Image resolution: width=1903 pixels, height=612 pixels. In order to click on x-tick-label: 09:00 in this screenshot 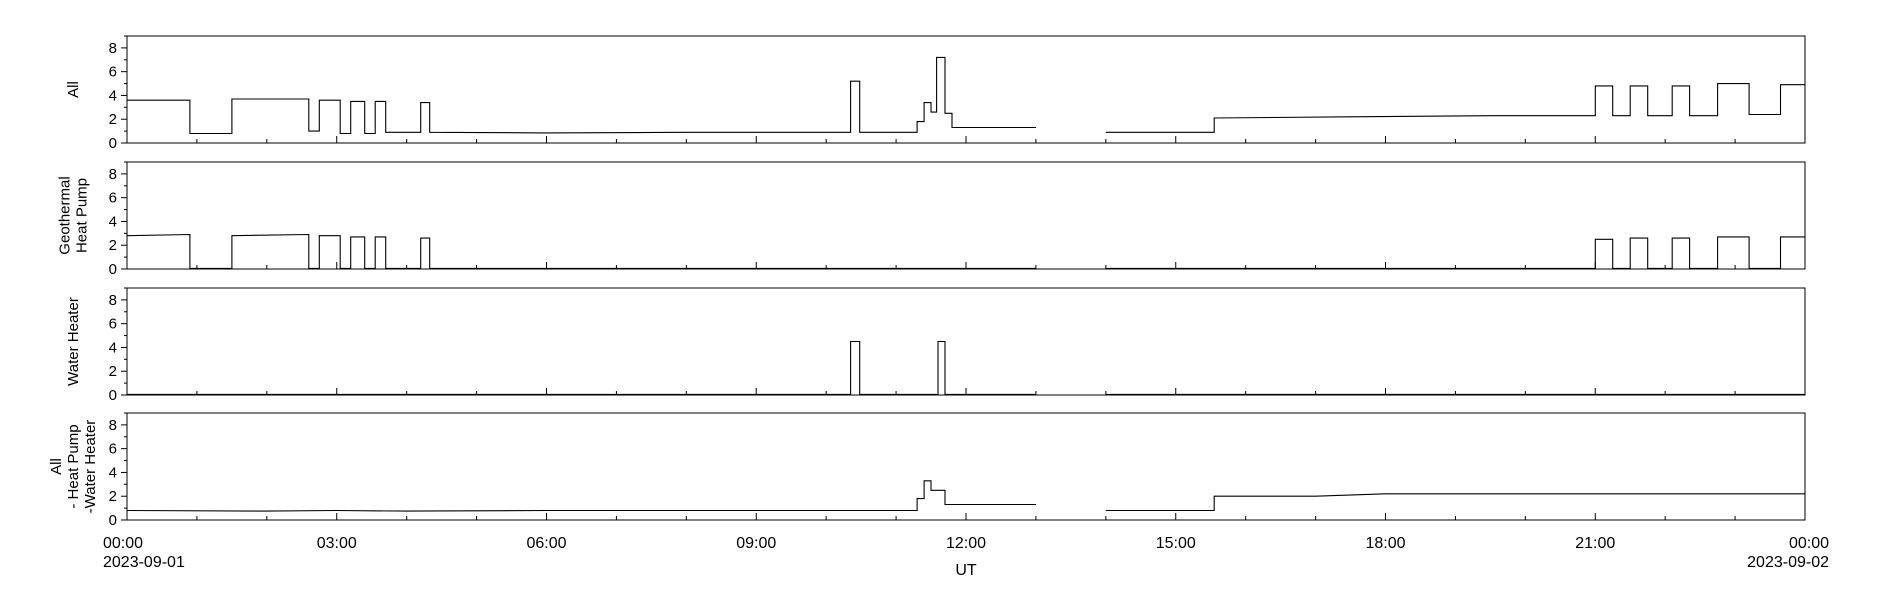, I will do `click(756, 543)`.